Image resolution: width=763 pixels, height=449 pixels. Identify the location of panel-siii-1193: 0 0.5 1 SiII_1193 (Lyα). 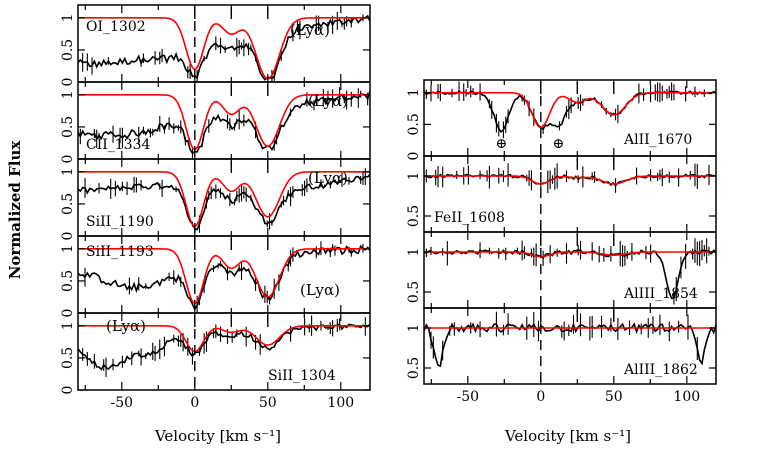
(215, 276).